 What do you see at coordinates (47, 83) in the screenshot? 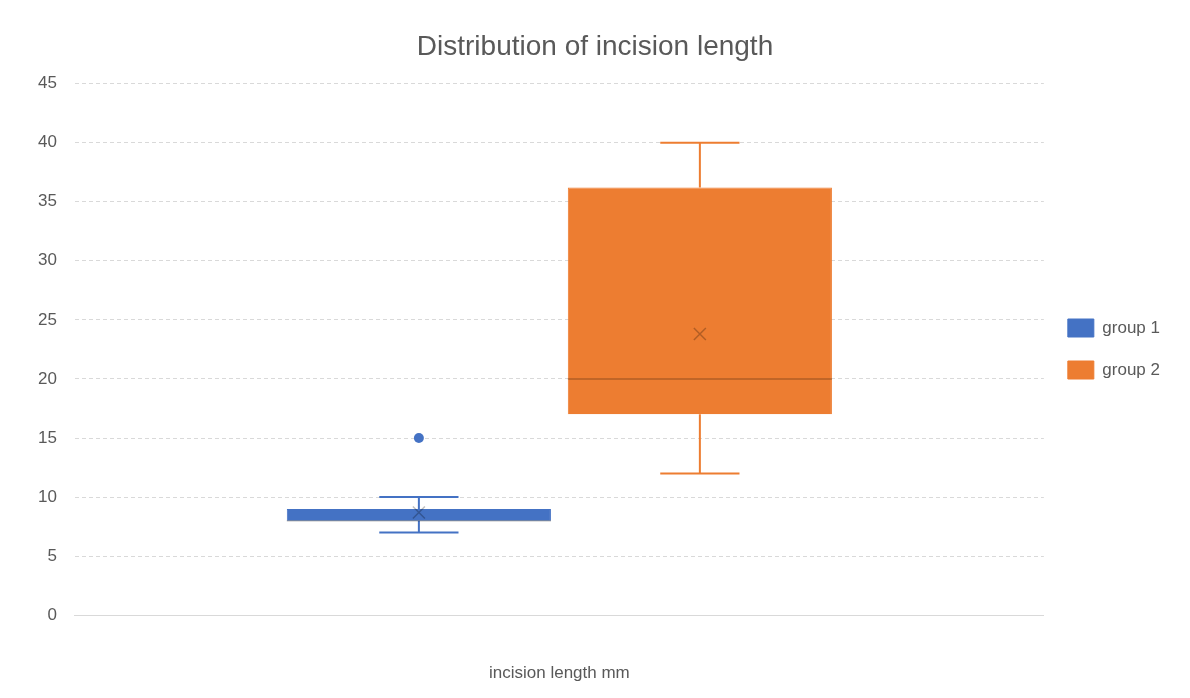
I see `y-tick-label: 45` at bounding box center [47, 83].